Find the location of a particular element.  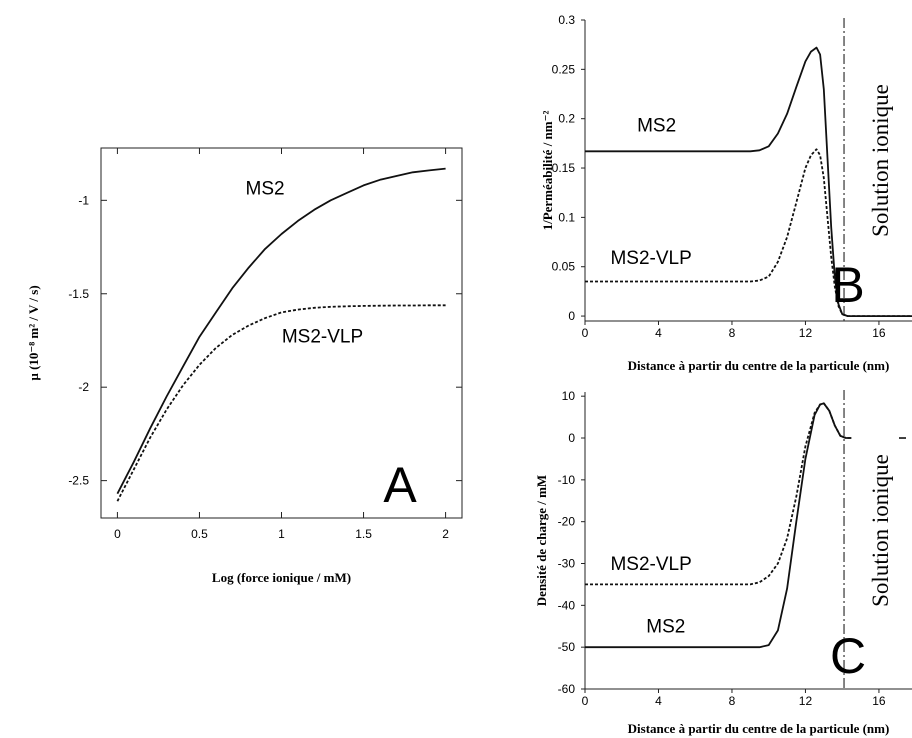

x-tick-label: 1.5 is located at coordinates (363, 534).